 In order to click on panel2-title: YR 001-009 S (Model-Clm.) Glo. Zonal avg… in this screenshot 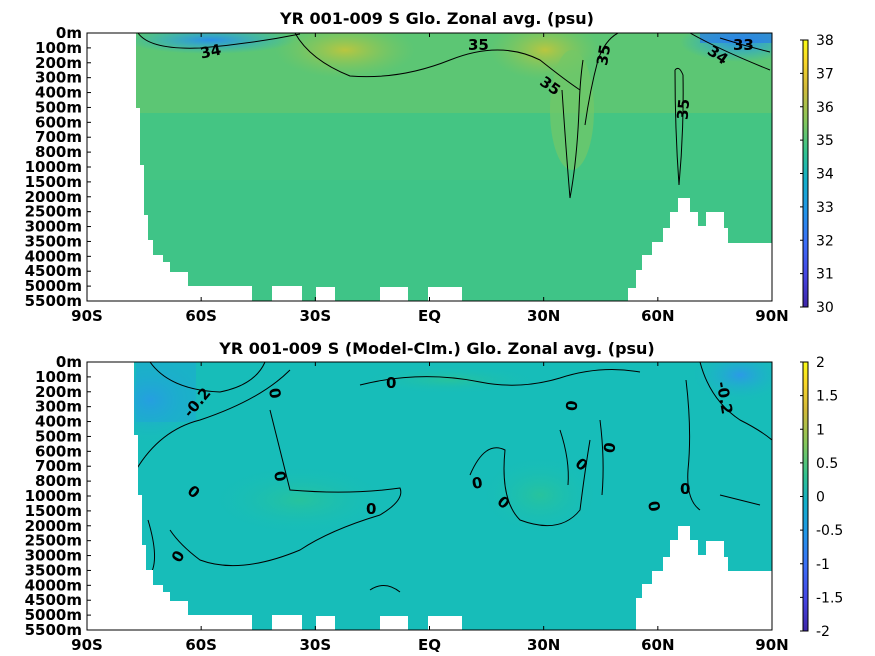, I will do `click(436, 348)`.